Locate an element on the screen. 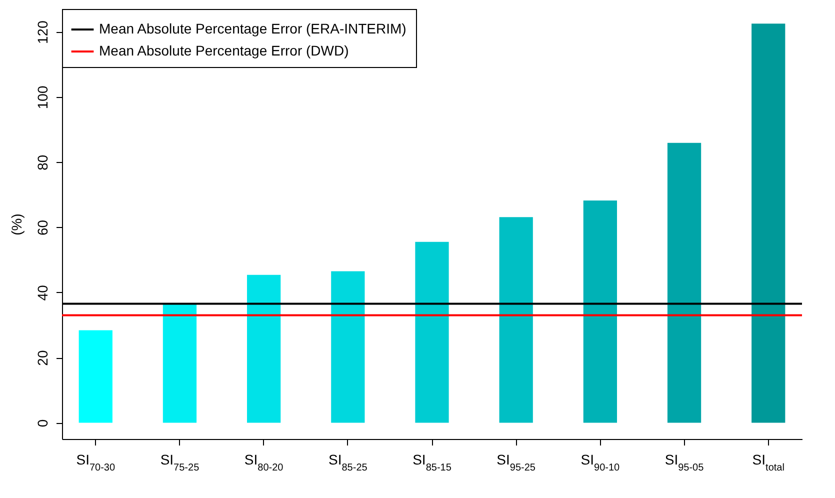 The height and width of the screenshot is (498, 835). x-tick-label: SI$_{90-10}$ is located at coordinates (600, 462).